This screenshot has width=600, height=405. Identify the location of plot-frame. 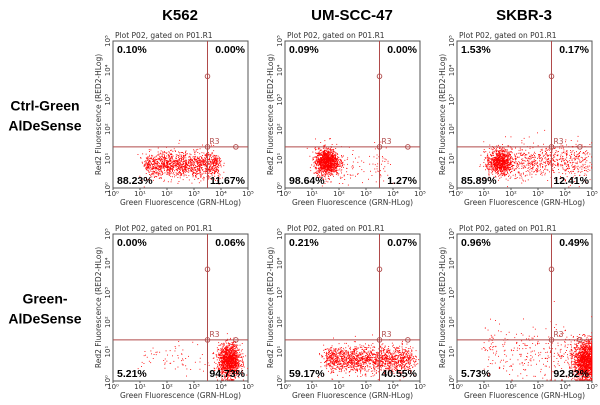
(352, 114).